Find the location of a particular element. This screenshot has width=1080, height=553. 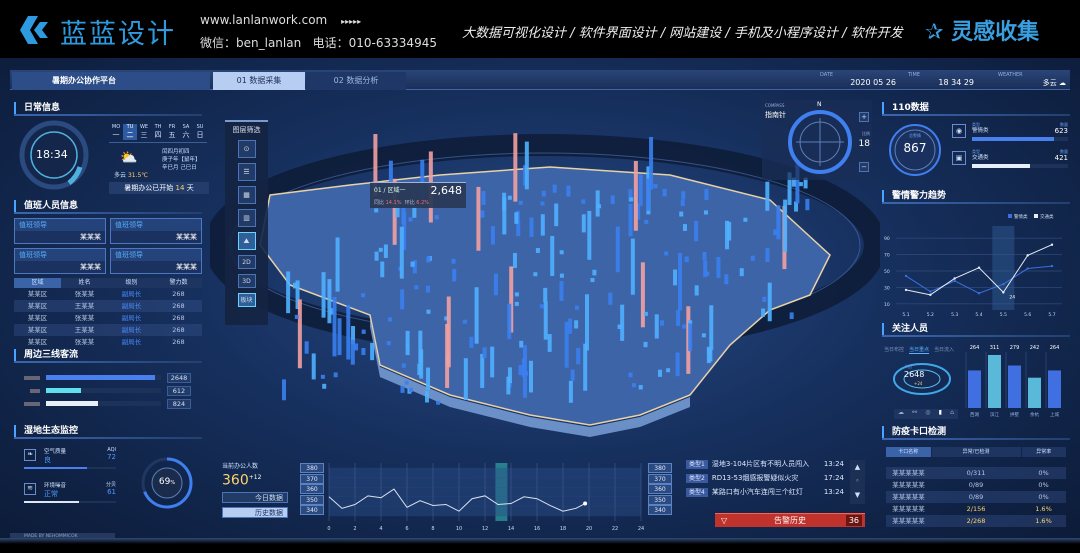

x-tick-label: 5.3 is located at coordinates (954, 315).